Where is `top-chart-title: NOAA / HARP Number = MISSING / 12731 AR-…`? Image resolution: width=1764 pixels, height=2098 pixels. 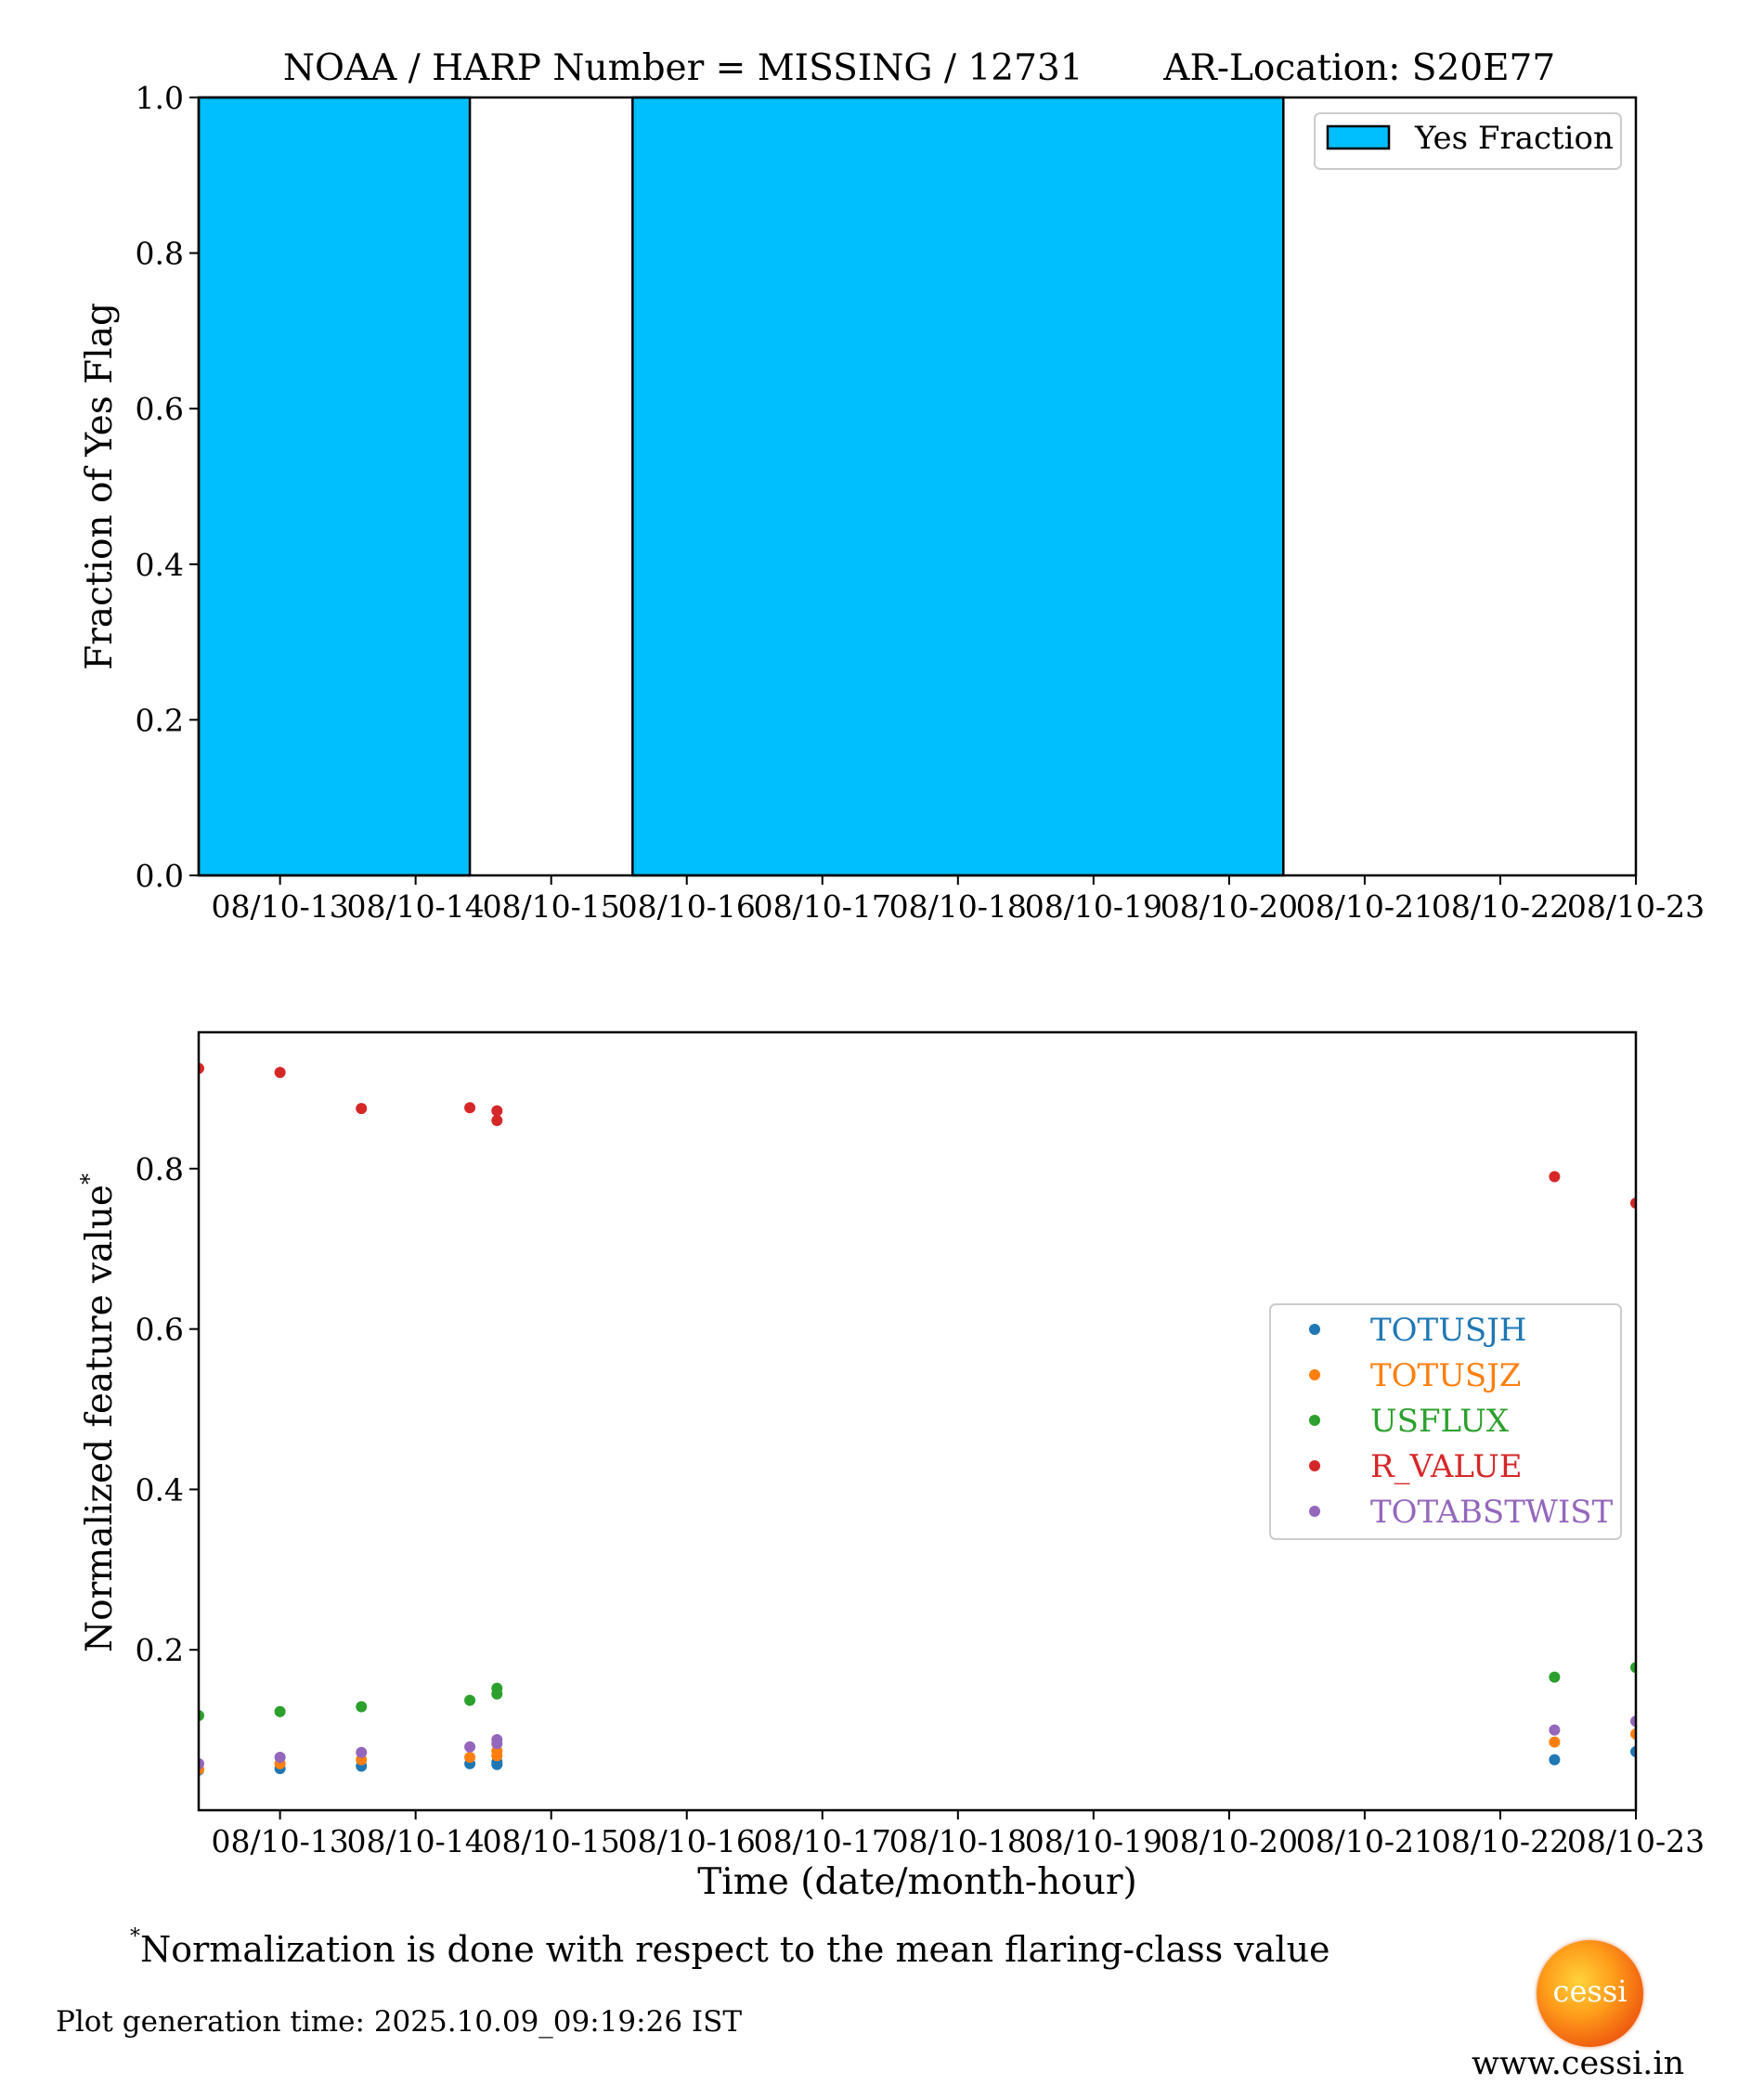
top-chart-title: NOAA / HARP Number = MISSING / 12731 AR-… is located at coordinates (919, 68).